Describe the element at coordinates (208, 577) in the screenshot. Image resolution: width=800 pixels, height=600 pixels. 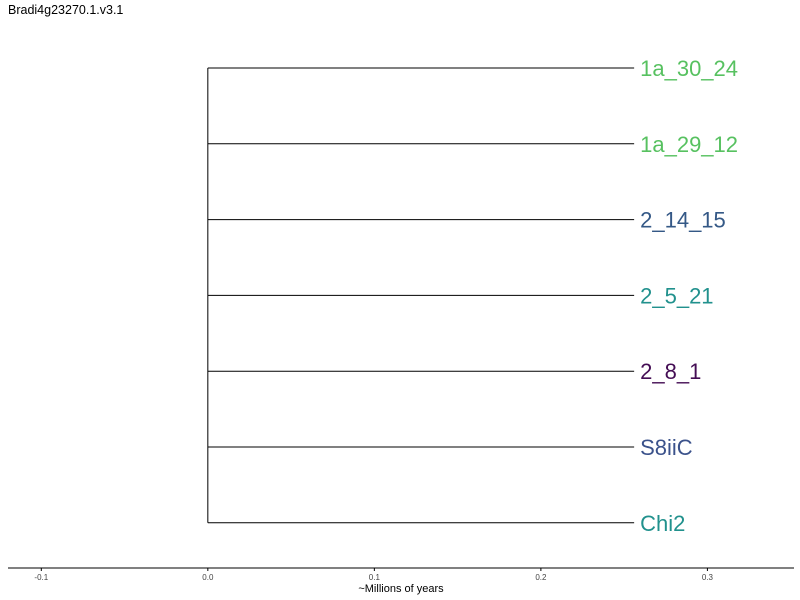
I see `x-tick-label: 0.0` at that location.